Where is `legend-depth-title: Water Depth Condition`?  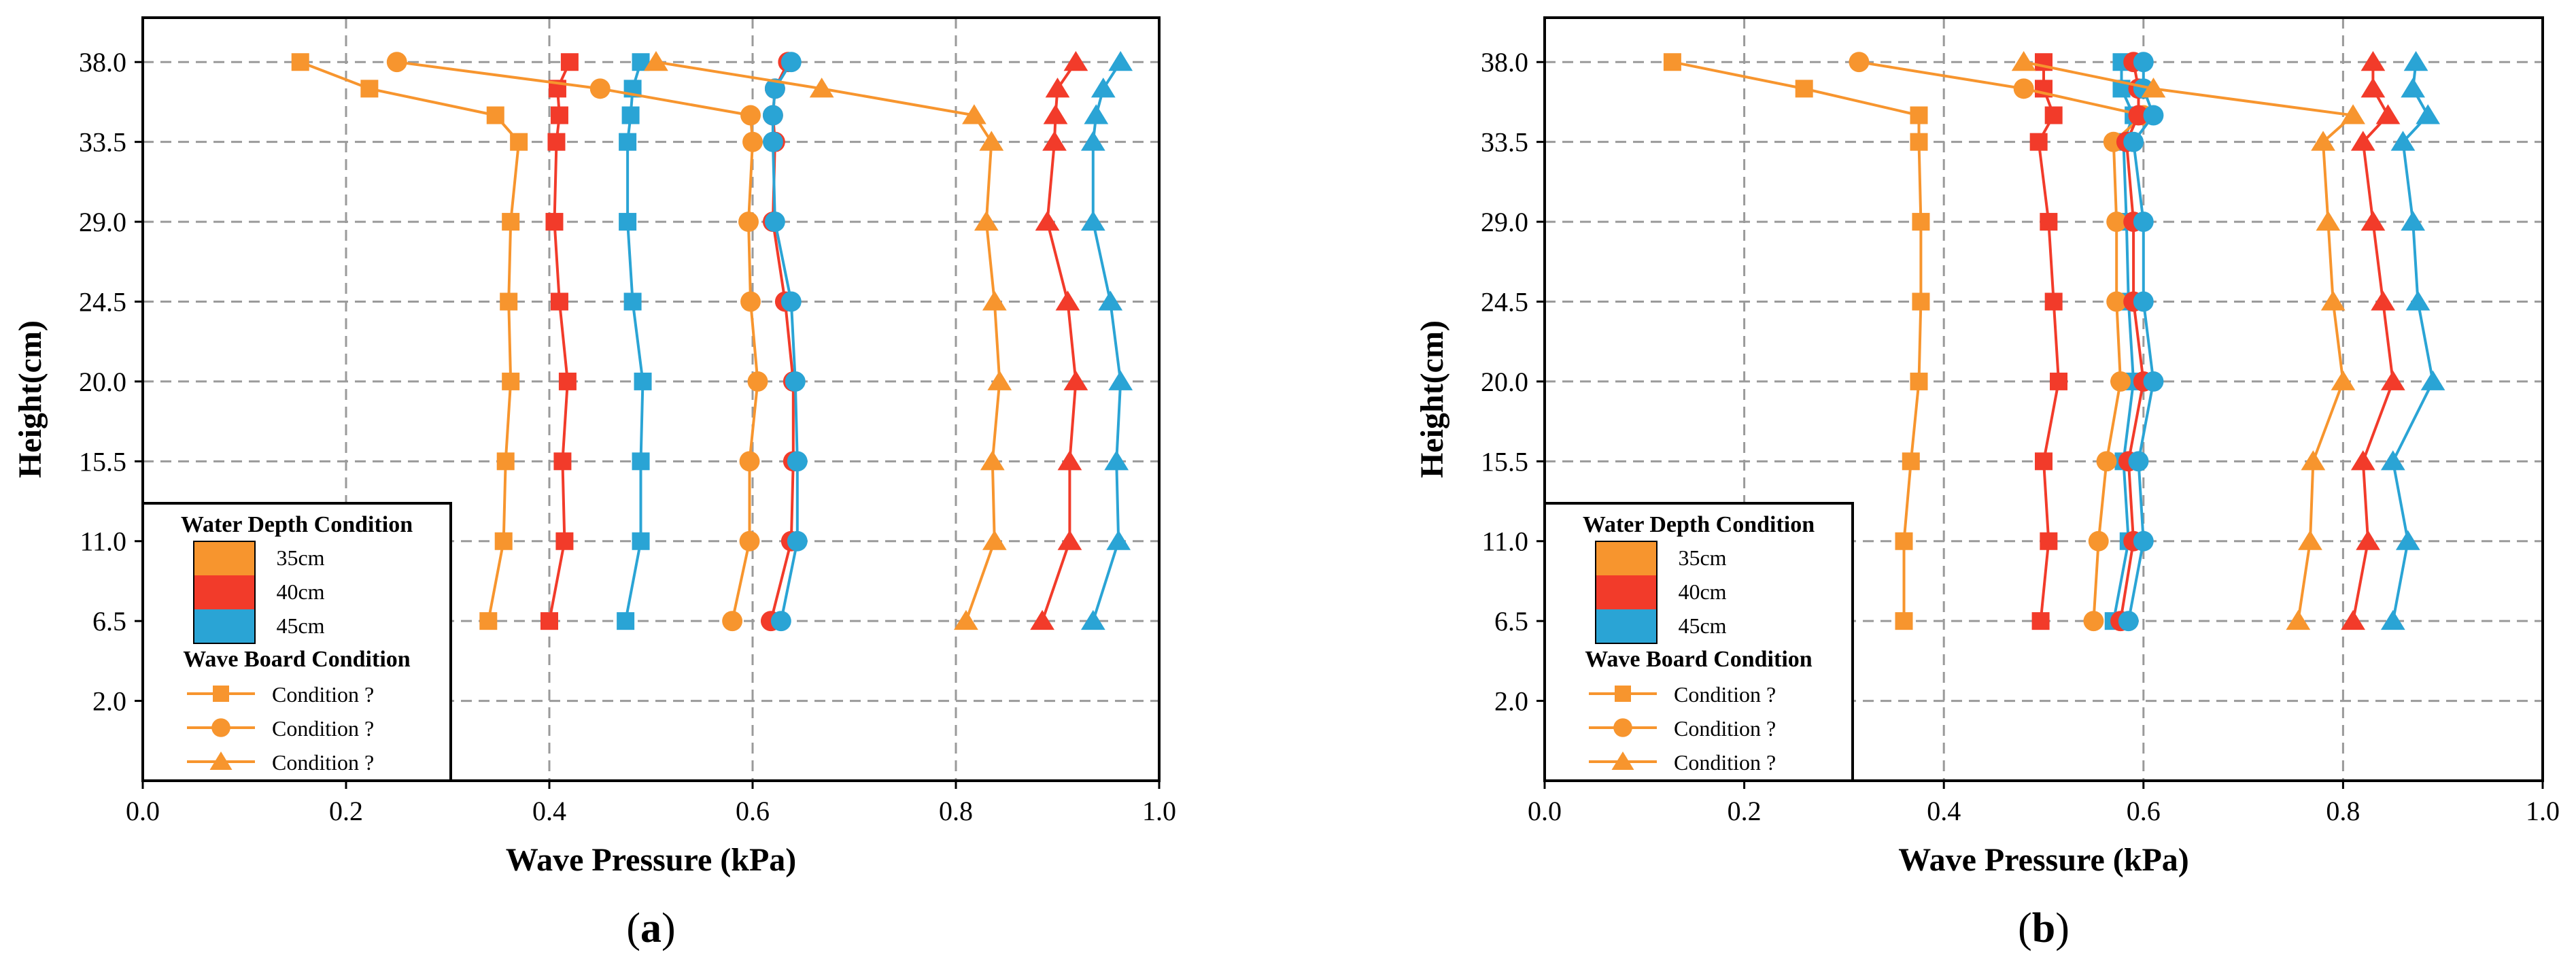
legend-depth-title: Water Depth Condition is located at coordinates (297, 524).